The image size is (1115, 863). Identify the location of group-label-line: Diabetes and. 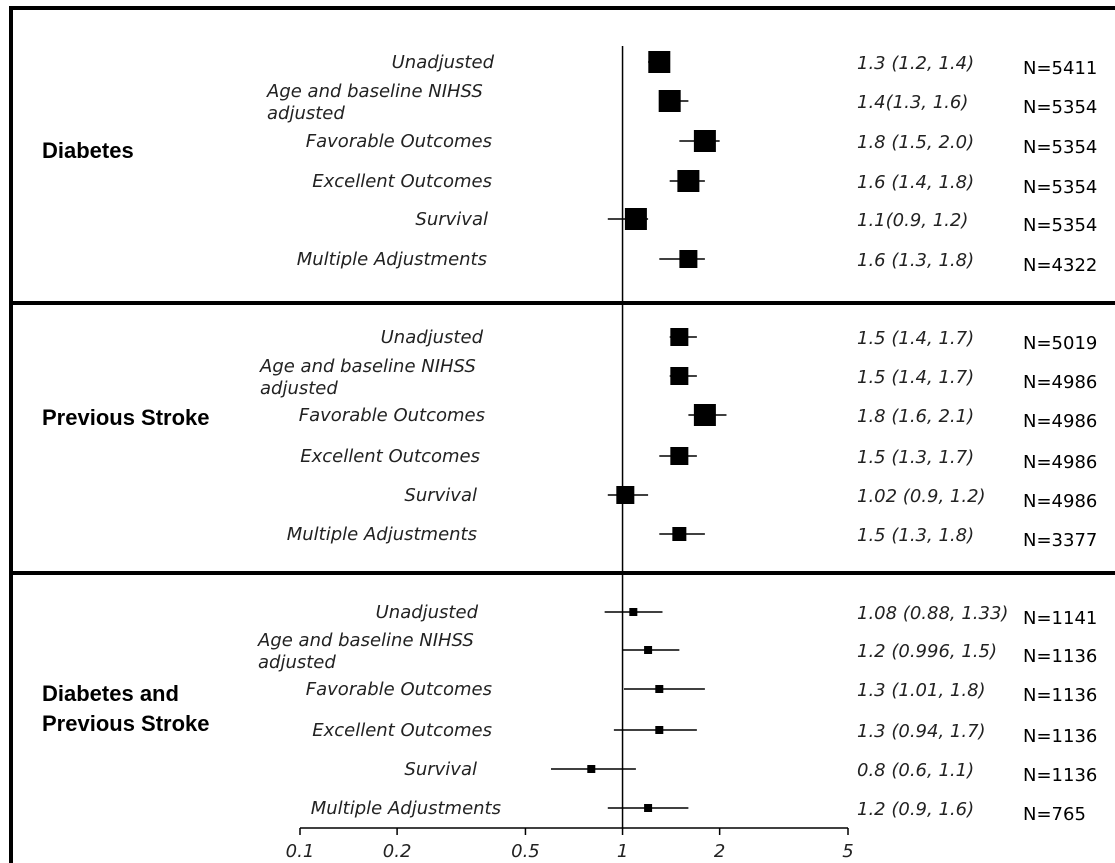
(110, 693).